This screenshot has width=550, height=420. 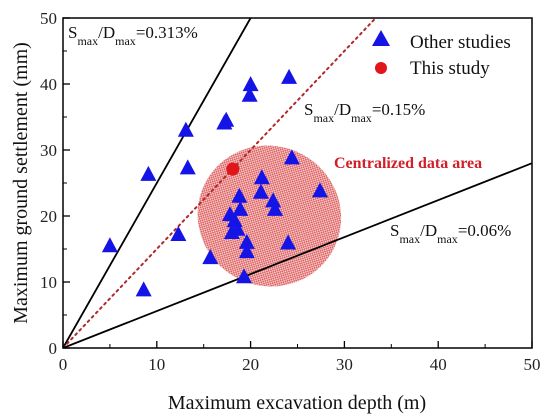 What do you see at coordinates (297, 403) in the screenshot?
I see `x-axis-label: Maximum excavation depth (m)` at bounding box center [297, 403].